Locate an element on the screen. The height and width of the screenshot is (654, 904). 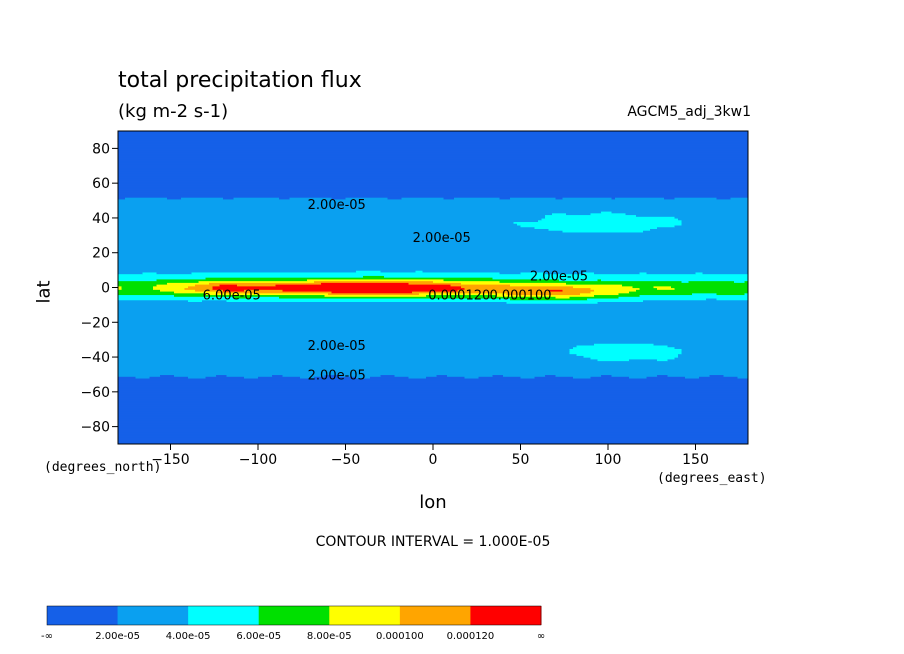
contour-label: 2.00e-05 is located at coordinates (559, 276).